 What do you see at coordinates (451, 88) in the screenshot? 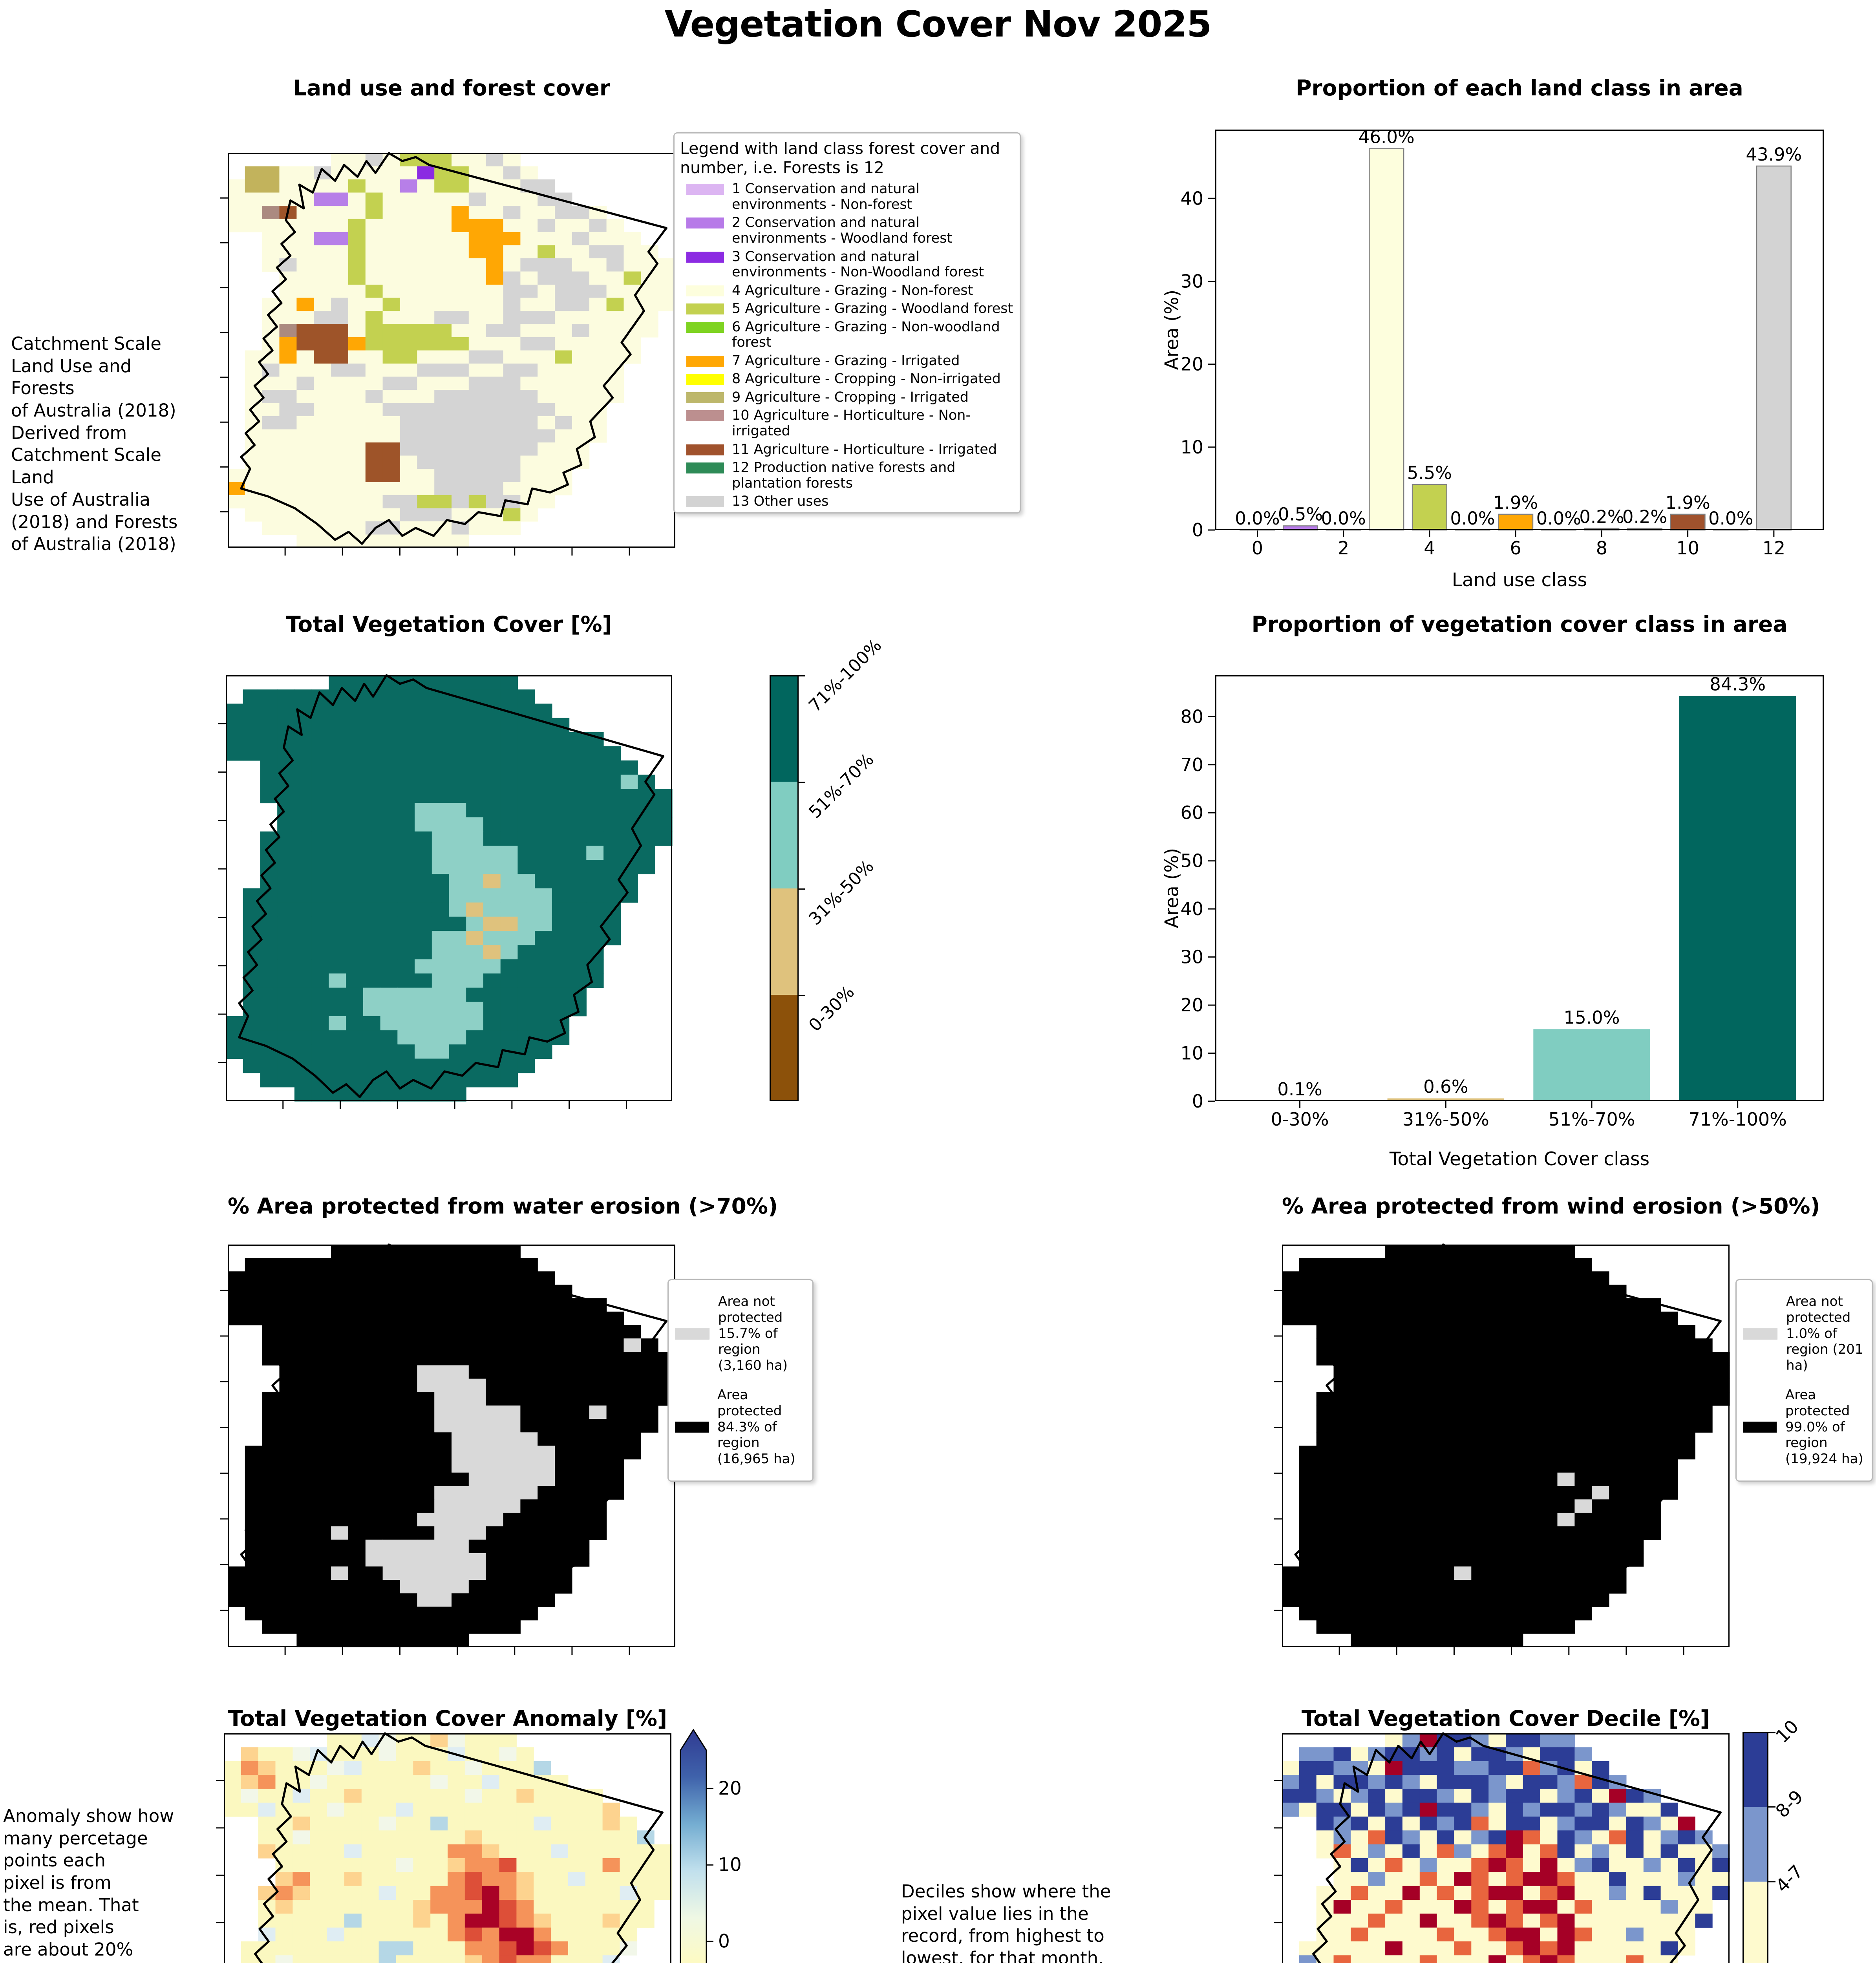
I see `landuse-map-title: Land use and forest cover` at bounding box center [451, 88].